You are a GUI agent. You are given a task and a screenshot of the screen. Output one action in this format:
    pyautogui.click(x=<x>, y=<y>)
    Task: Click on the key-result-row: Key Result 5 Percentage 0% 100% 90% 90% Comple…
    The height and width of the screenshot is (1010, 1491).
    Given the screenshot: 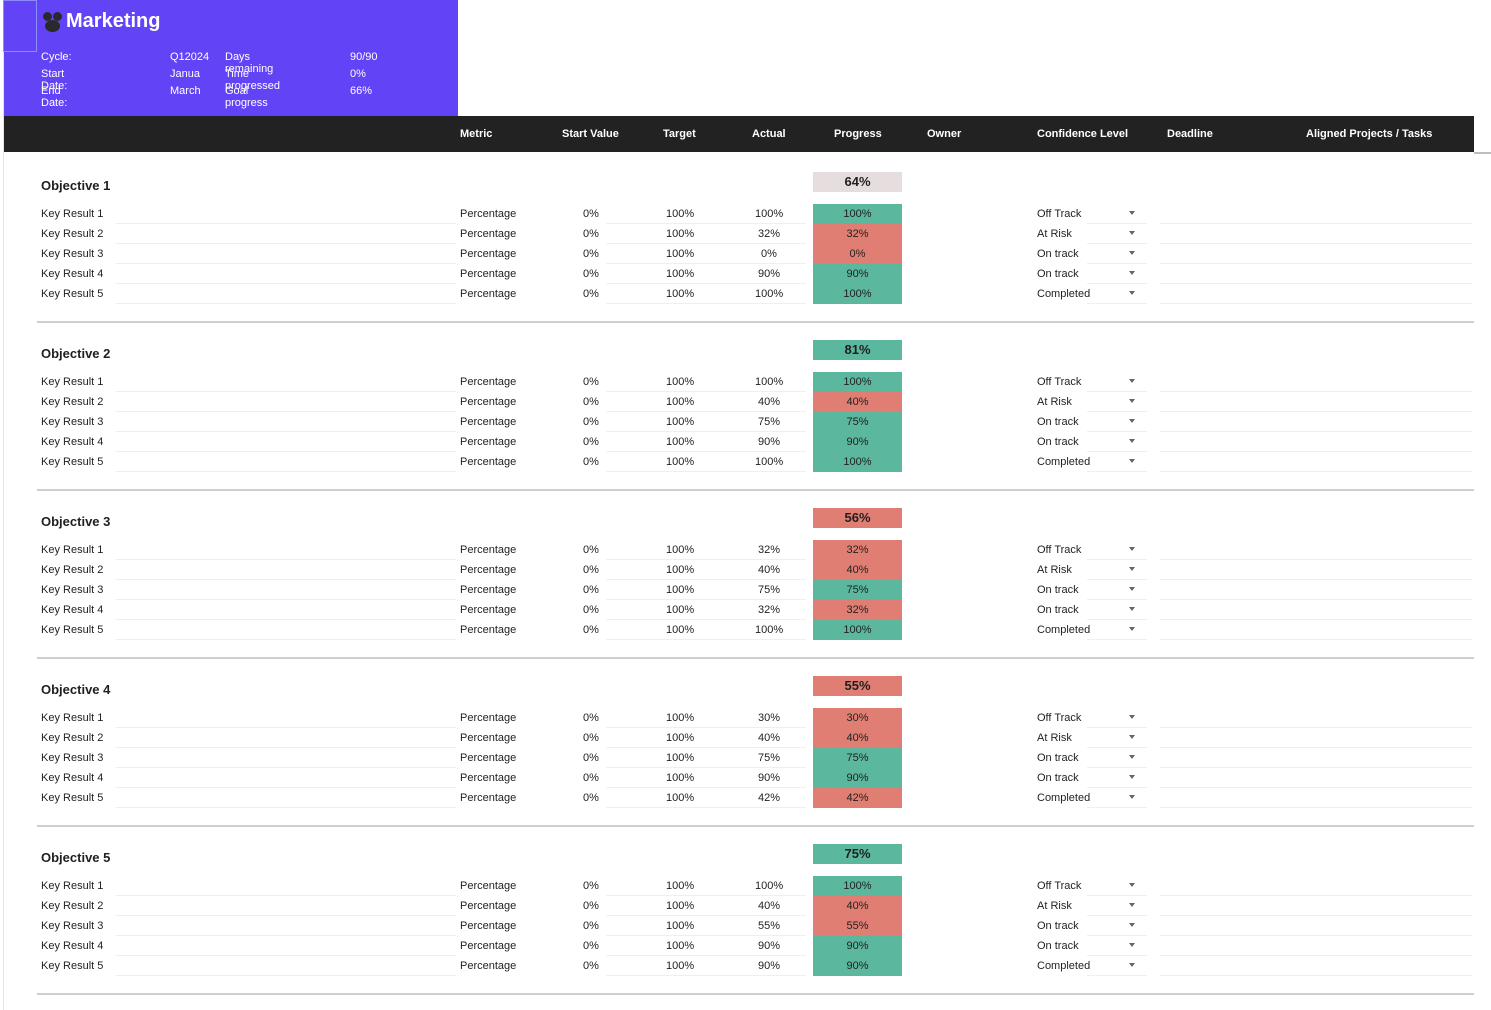 What is the action you would take?
    pyautogui.click(x=745, y=966)
    